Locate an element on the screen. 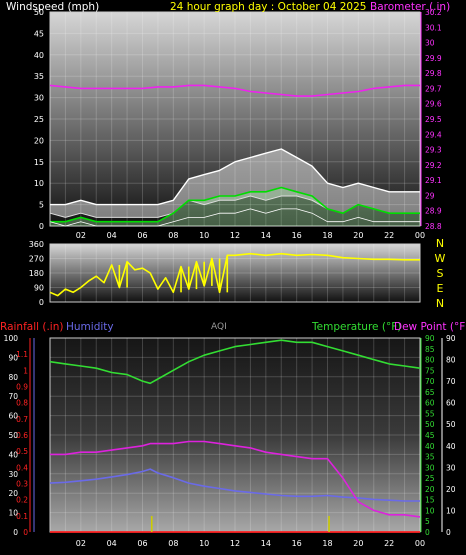  temperature-y-tick-label: 65 is located at coordinates (430, 392).